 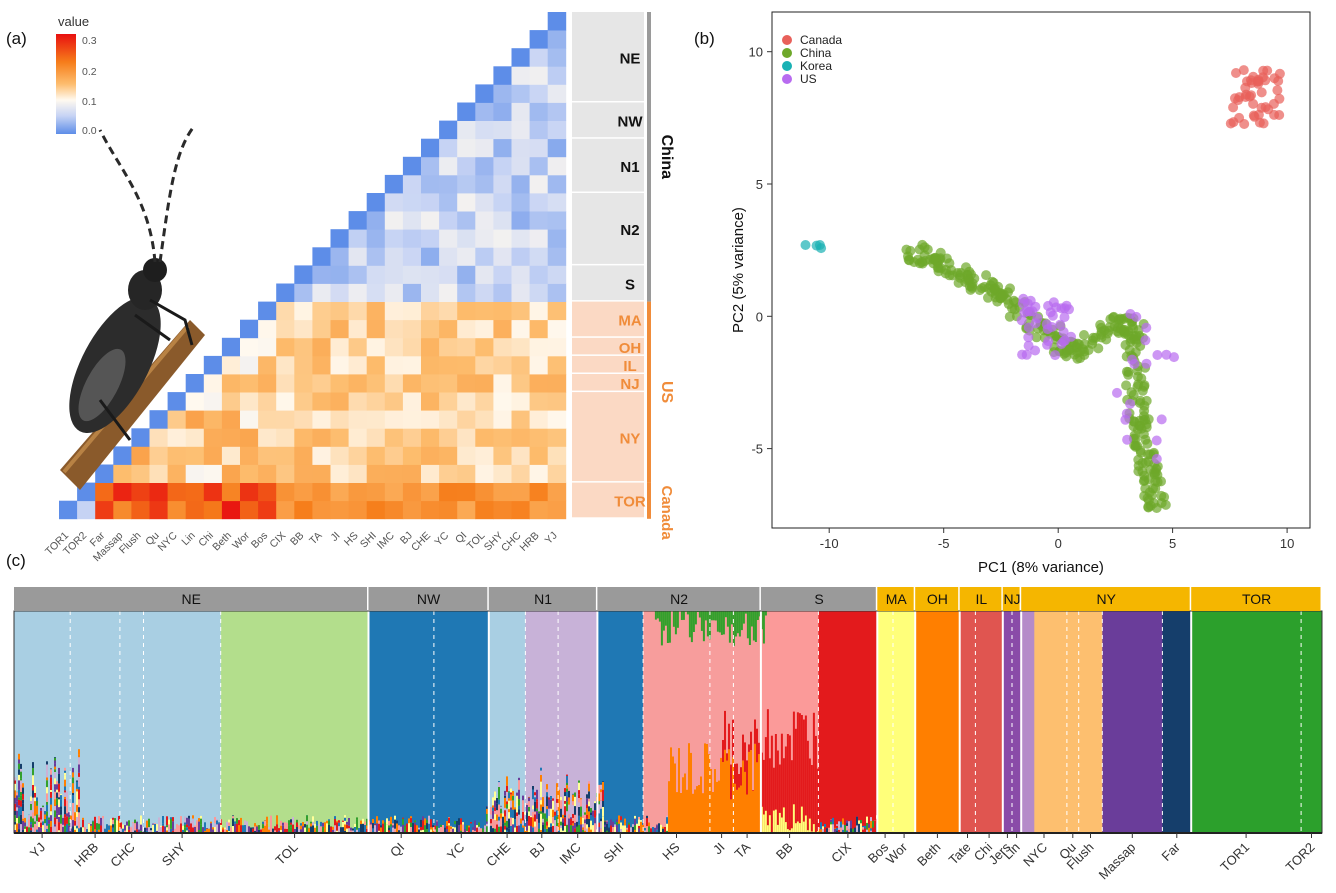 What do you see at coordinates (569, 853) in the screenshot?
I see `population-label-imc: IMC` at bounding box center [569, 853].